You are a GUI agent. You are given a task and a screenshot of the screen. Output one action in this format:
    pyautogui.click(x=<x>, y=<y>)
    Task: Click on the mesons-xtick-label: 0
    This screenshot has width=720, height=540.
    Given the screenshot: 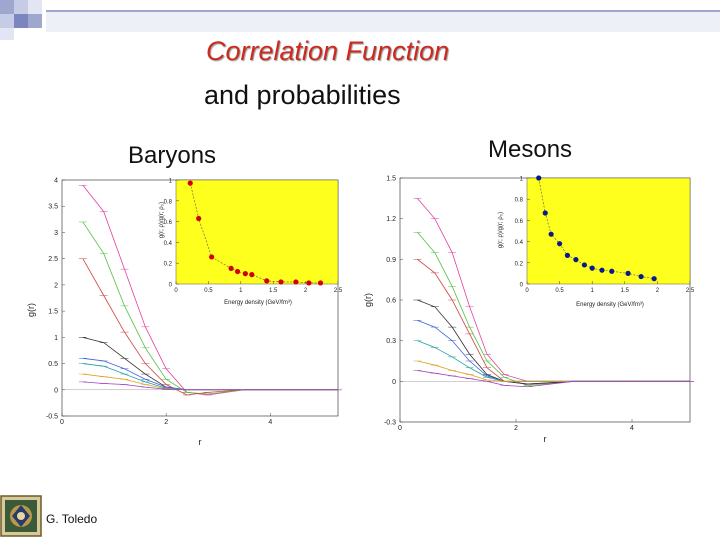 What is the action you would take?
    pyautogui.click(x=400, y=428)
    